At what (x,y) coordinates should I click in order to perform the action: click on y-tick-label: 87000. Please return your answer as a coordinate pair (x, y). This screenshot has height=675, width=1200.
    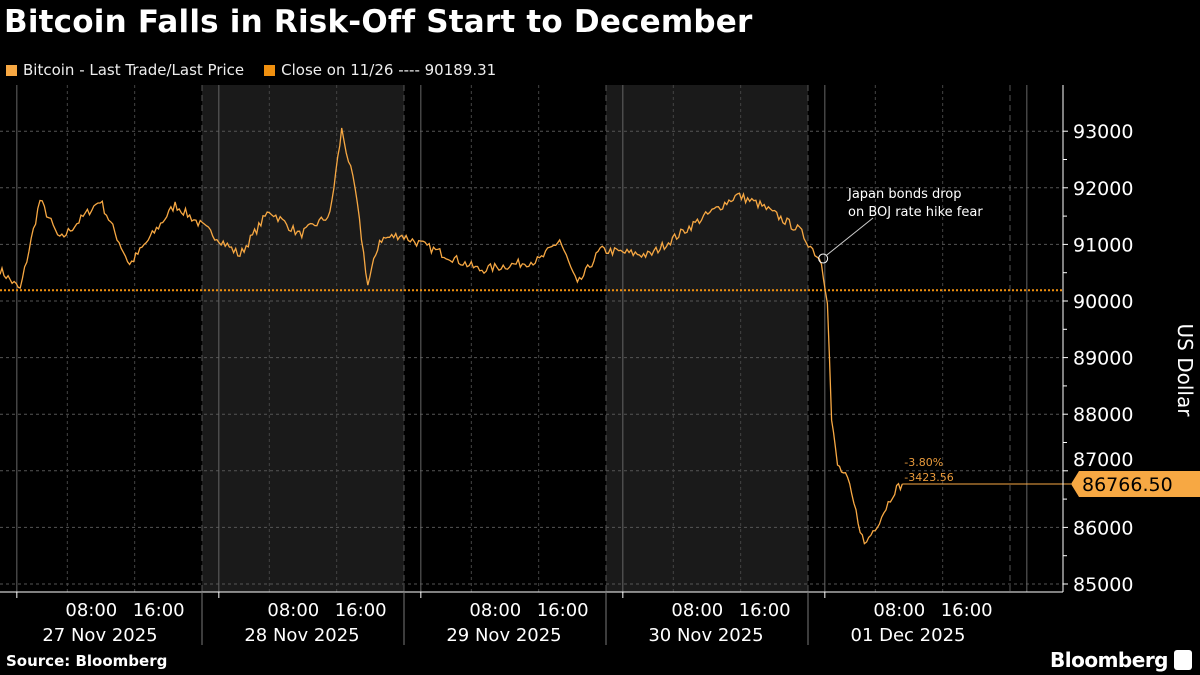
    Looking at the image, I should click on (1103, 460).